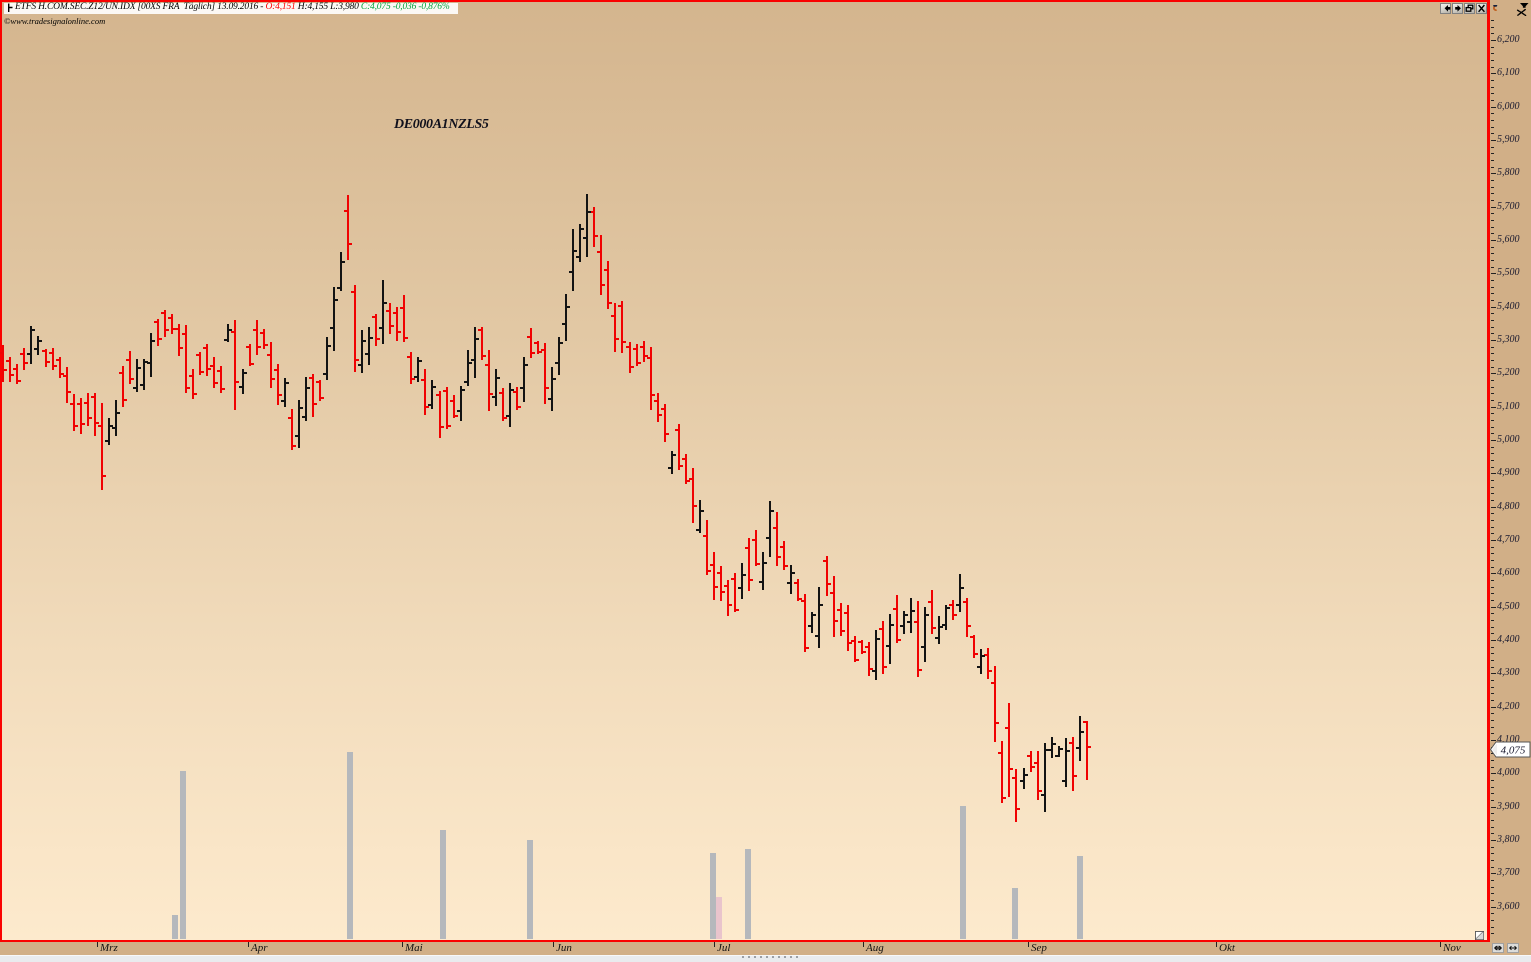 The width and height of the screenshot is (1531, 962). Describe the element at coordinates (1513, 751) in the screenshot. I see `svg-text: 4,075` at that location.